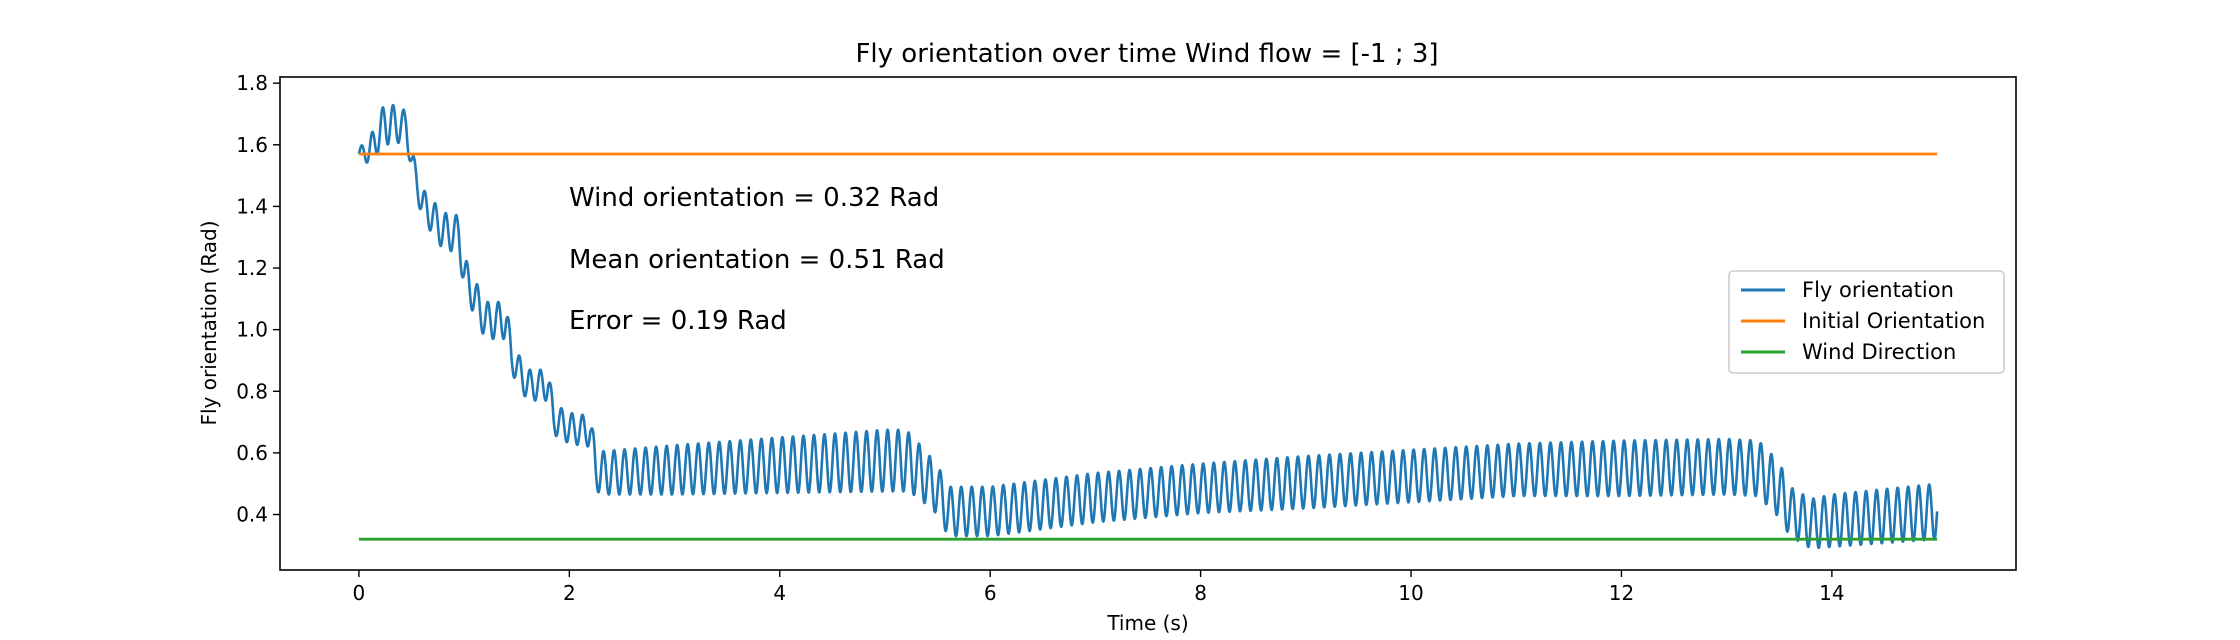 The image size is (2240, 640). I want to click on annotation-mean-orientation: Mean orientation = 0.51 Rad, so click(757, 260).